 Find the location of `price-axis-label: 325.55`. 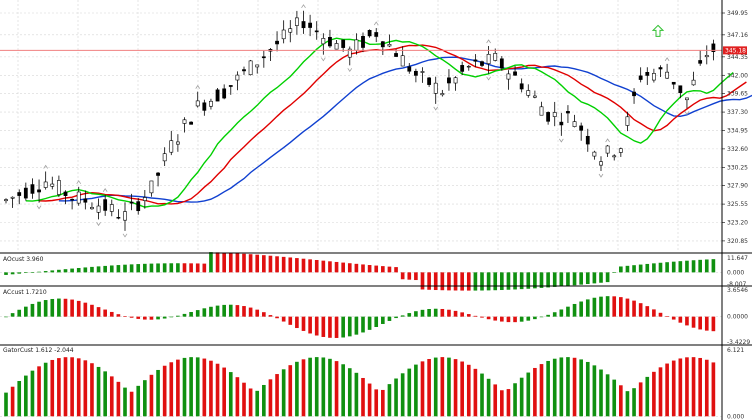

price-axis-label: 325.55 is located at coordinates (737, 204).